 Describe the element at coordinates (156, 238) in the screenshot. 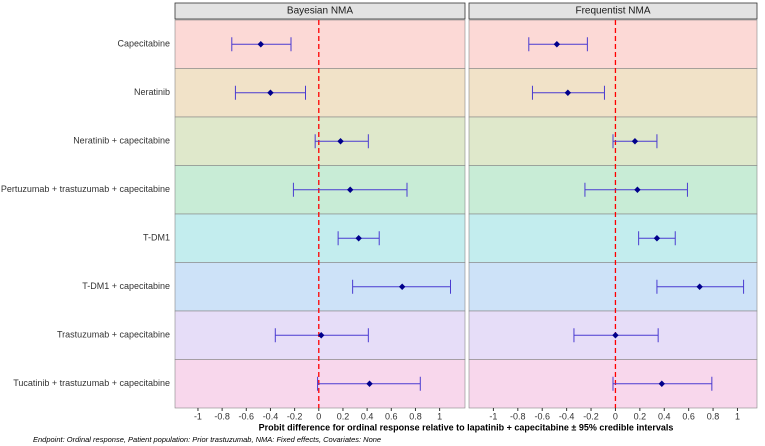

I see `category-label: T-DM1` at that location.